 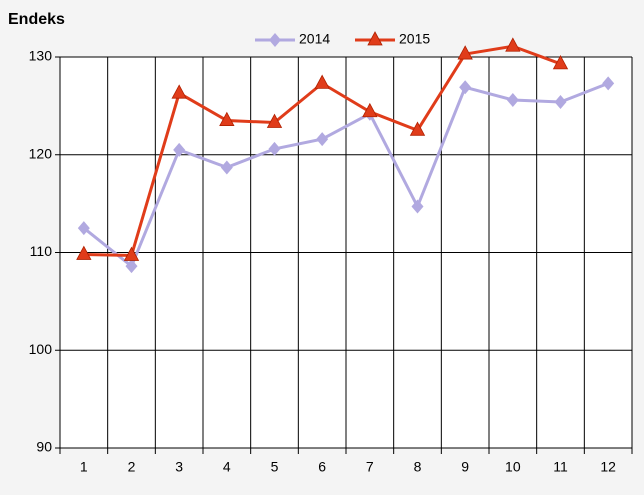 What do you see at coordinates (370, 467) in the screenshot?
I see `x-tick-label: 7` at bounding box center [370, 467].